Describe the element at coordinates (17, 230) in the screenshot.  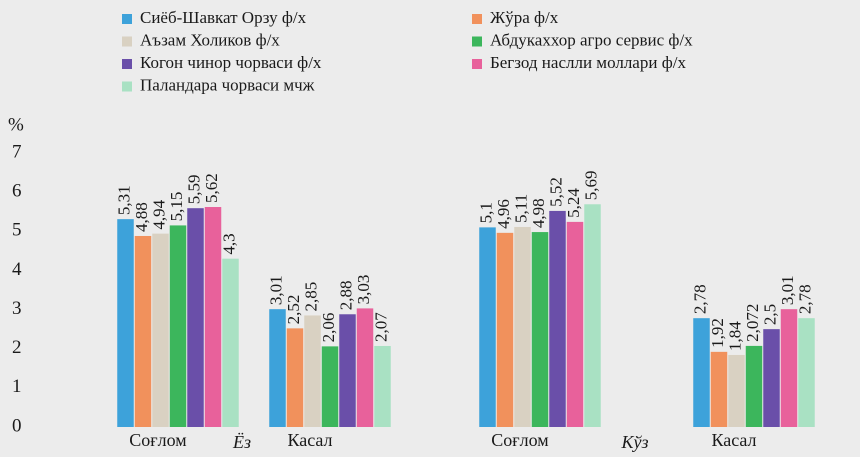
I see `y-tick-label: 5` at that location.